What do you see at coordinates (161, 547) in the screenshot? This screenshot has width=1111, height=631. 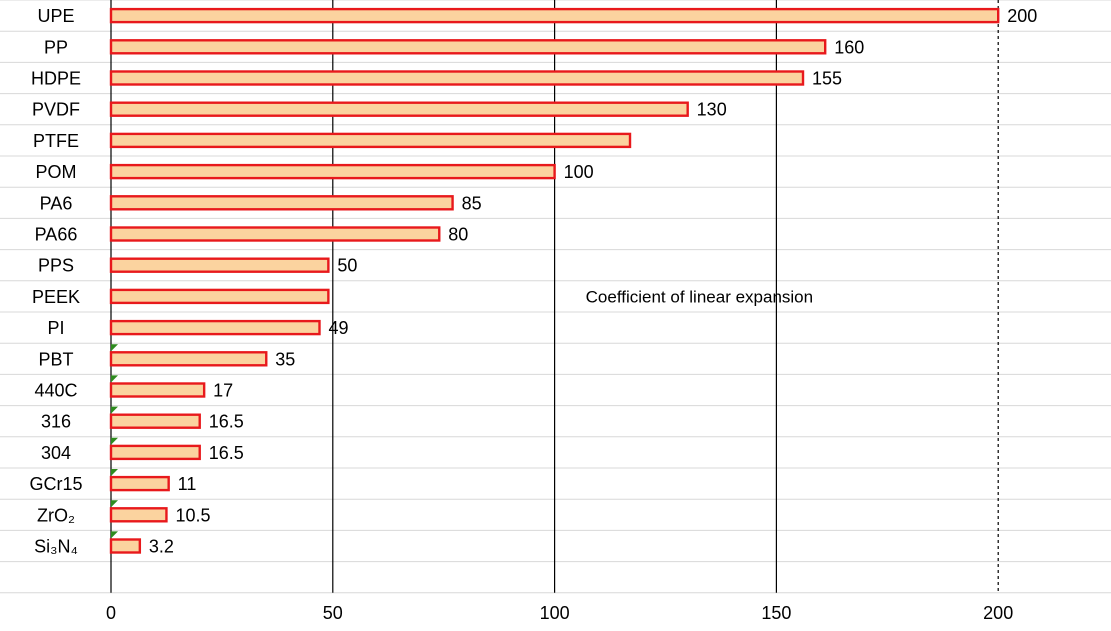 I see `value-label: 3.2` at bounding box center [161, 547].